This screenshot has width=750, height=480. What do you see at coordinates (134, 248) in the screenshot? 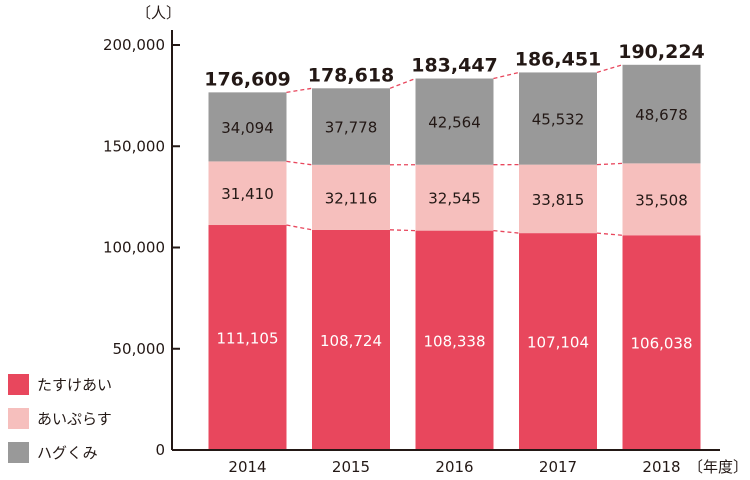
I see `y-tick-label: 100,000` at bounding box center [134, 248].